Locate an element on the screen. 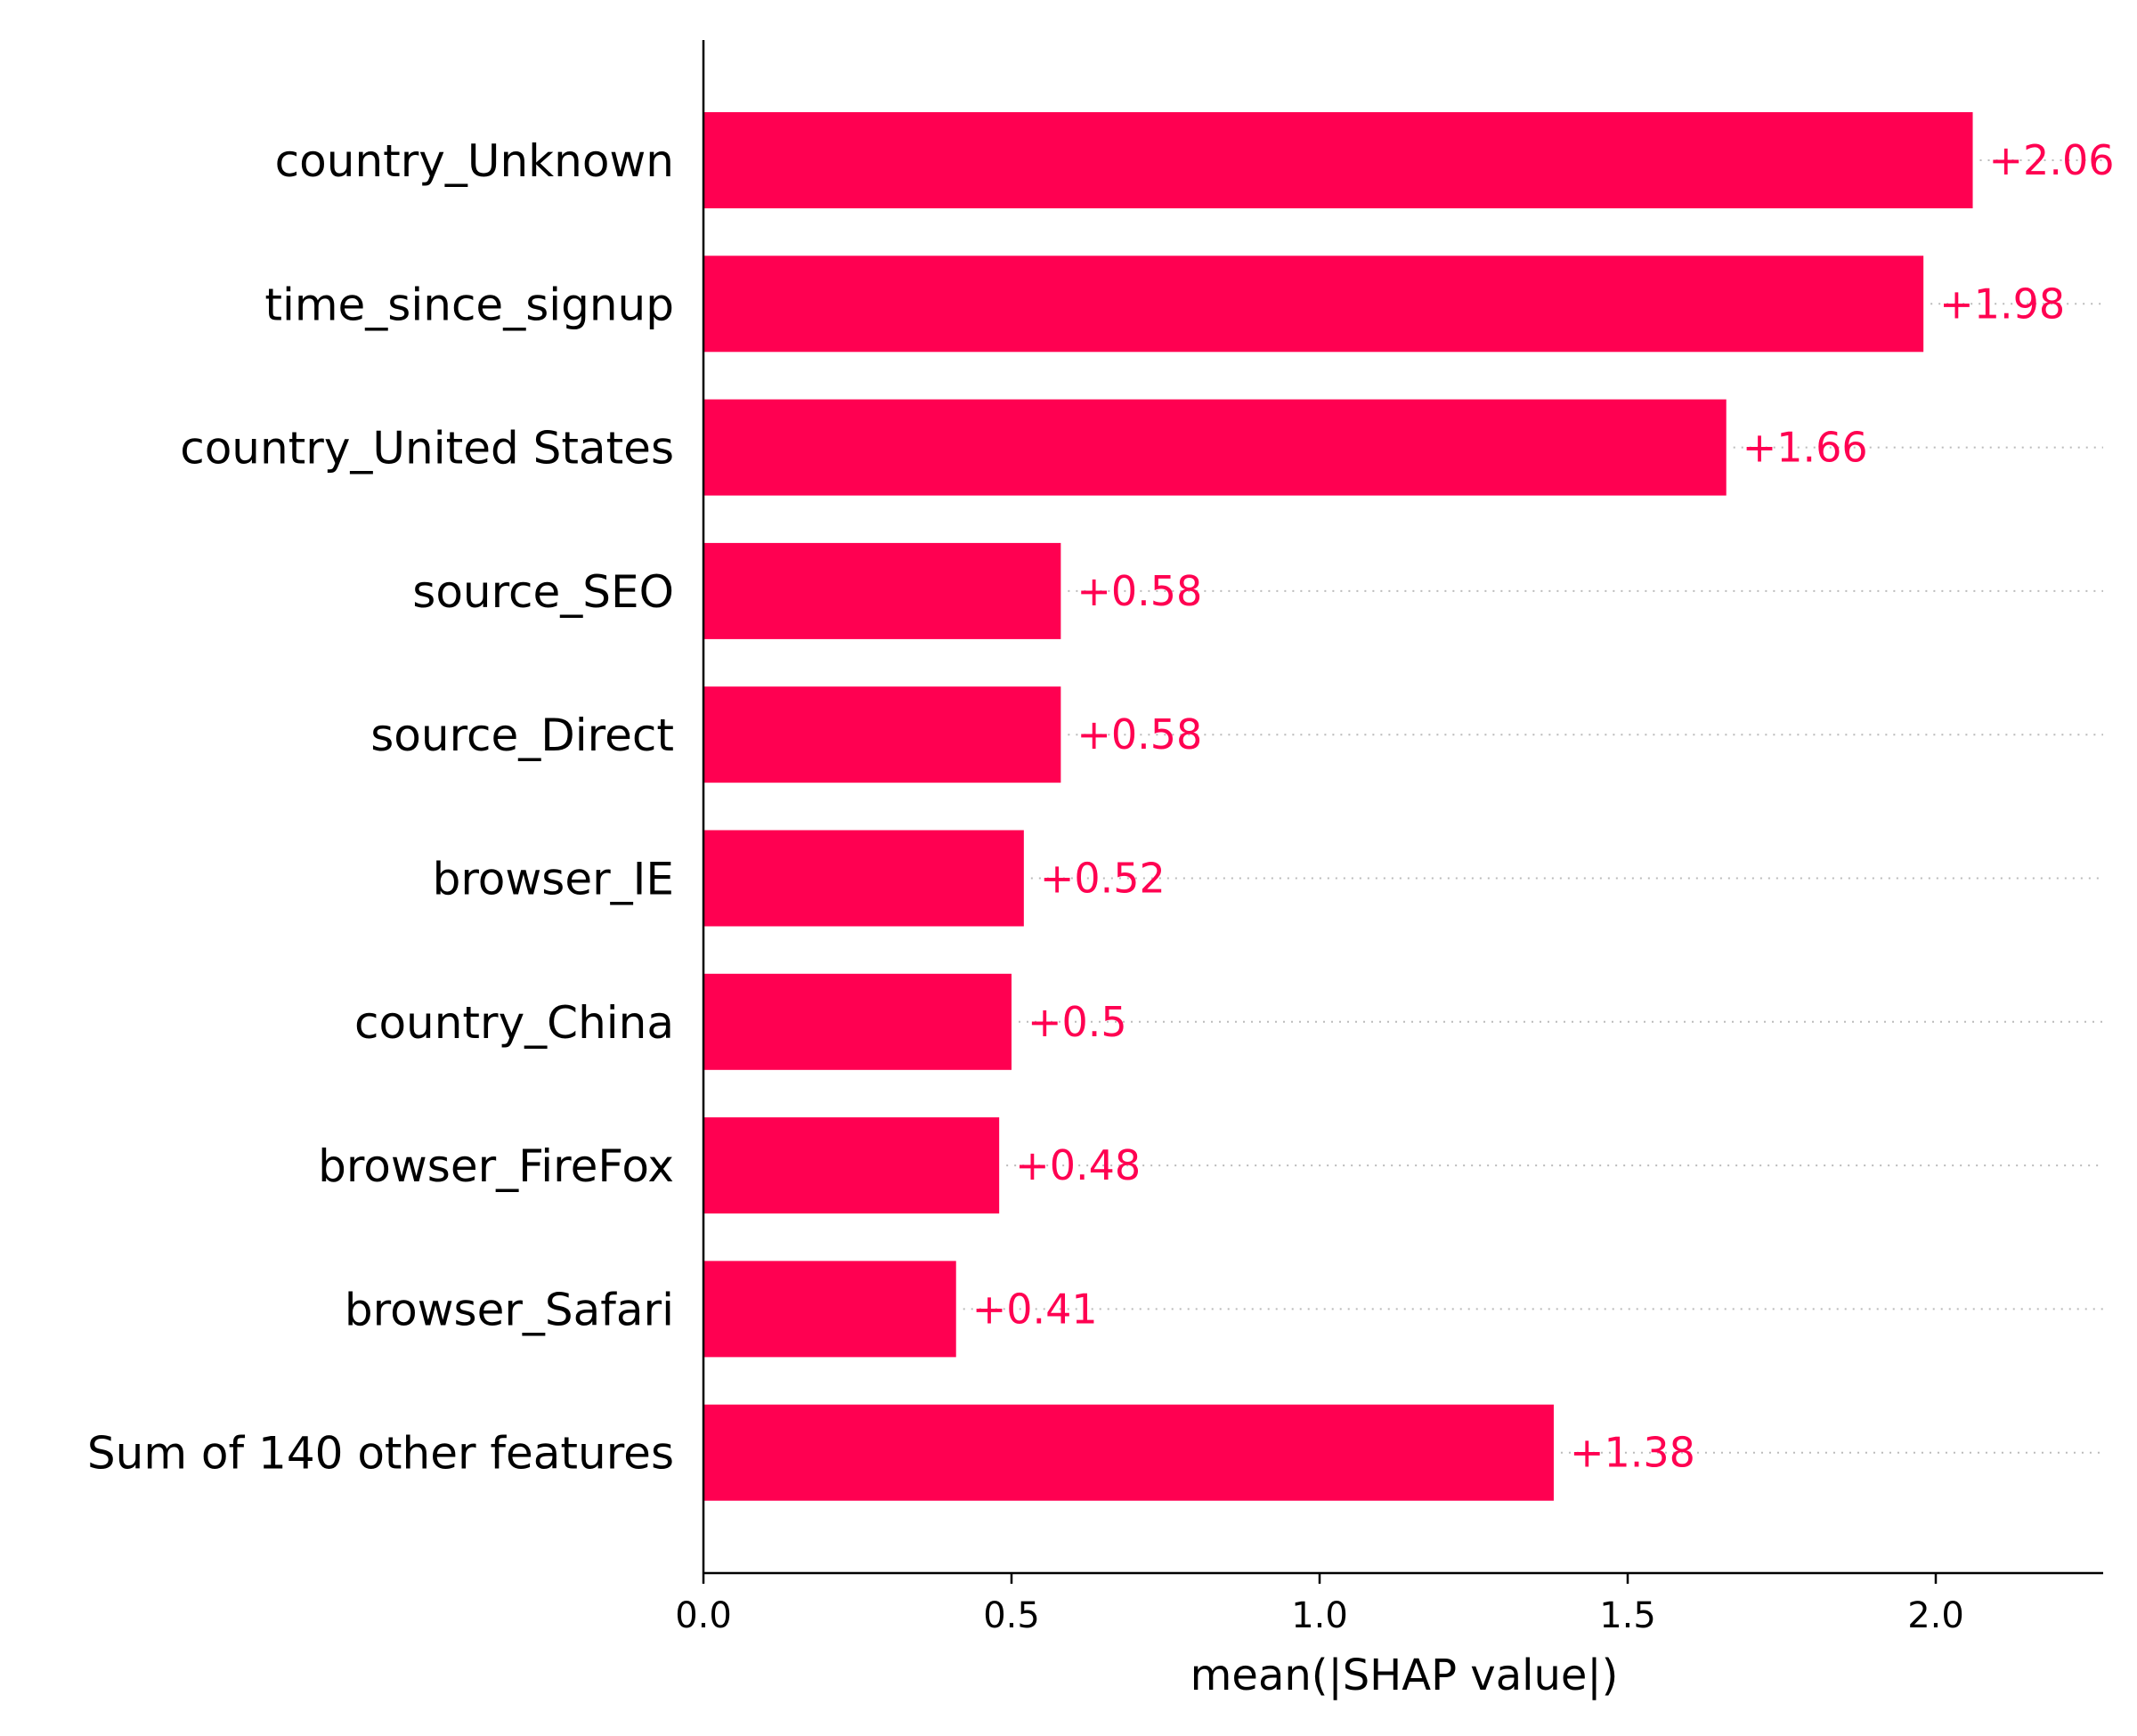  bar-value-label: +1.98 is located at coordinates (2002, 304).